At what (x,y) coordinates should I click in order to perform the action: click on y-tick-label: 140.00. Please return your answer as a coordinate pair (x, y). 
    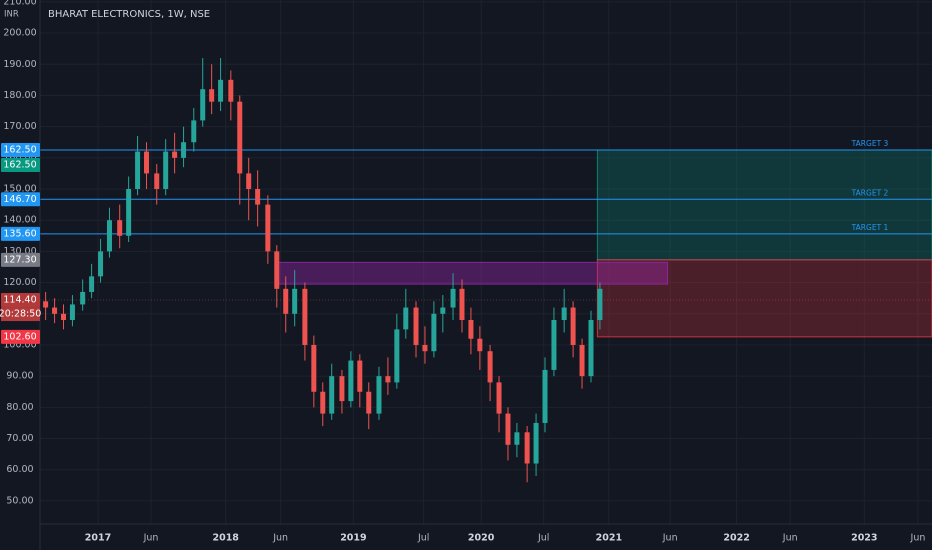
    Looking at the image, I should click on (19, 220).